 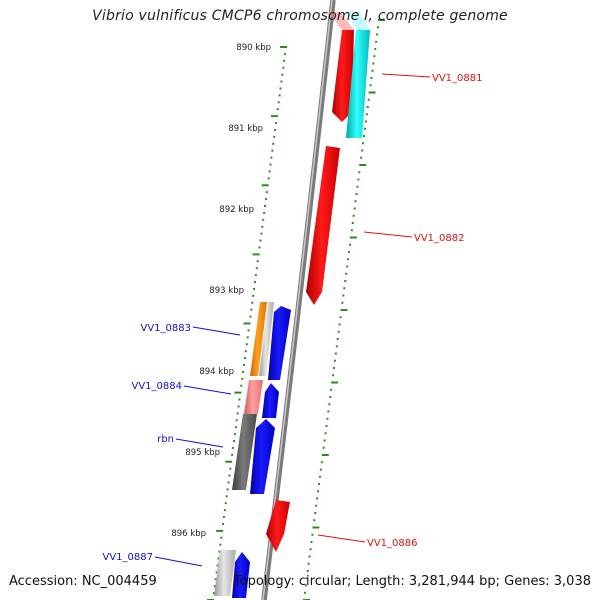 What do you see at coordinates (188, 534) in the screenshot?
I see `tick-label-896: 896 kbp` at bounding box center [188, 534].